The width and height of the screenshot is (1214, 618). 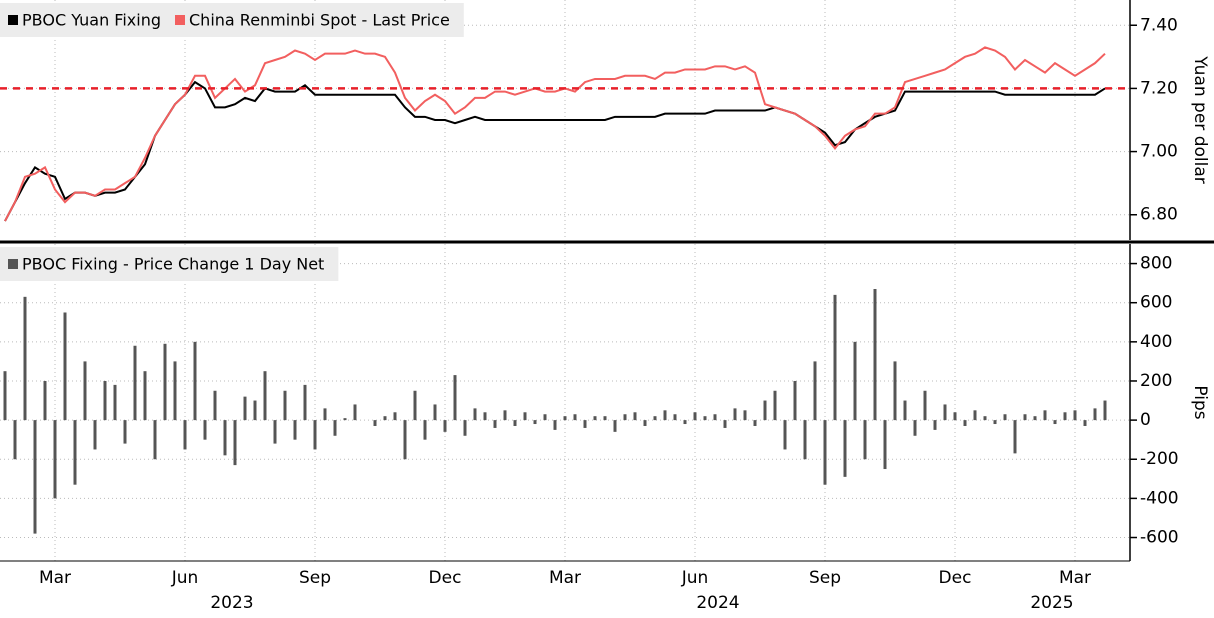 What do you see at coordinates (91, 20) in the screenshot?
I see `legend-label: PBOC Yuan Fixing` at bounding box center [91, 20].